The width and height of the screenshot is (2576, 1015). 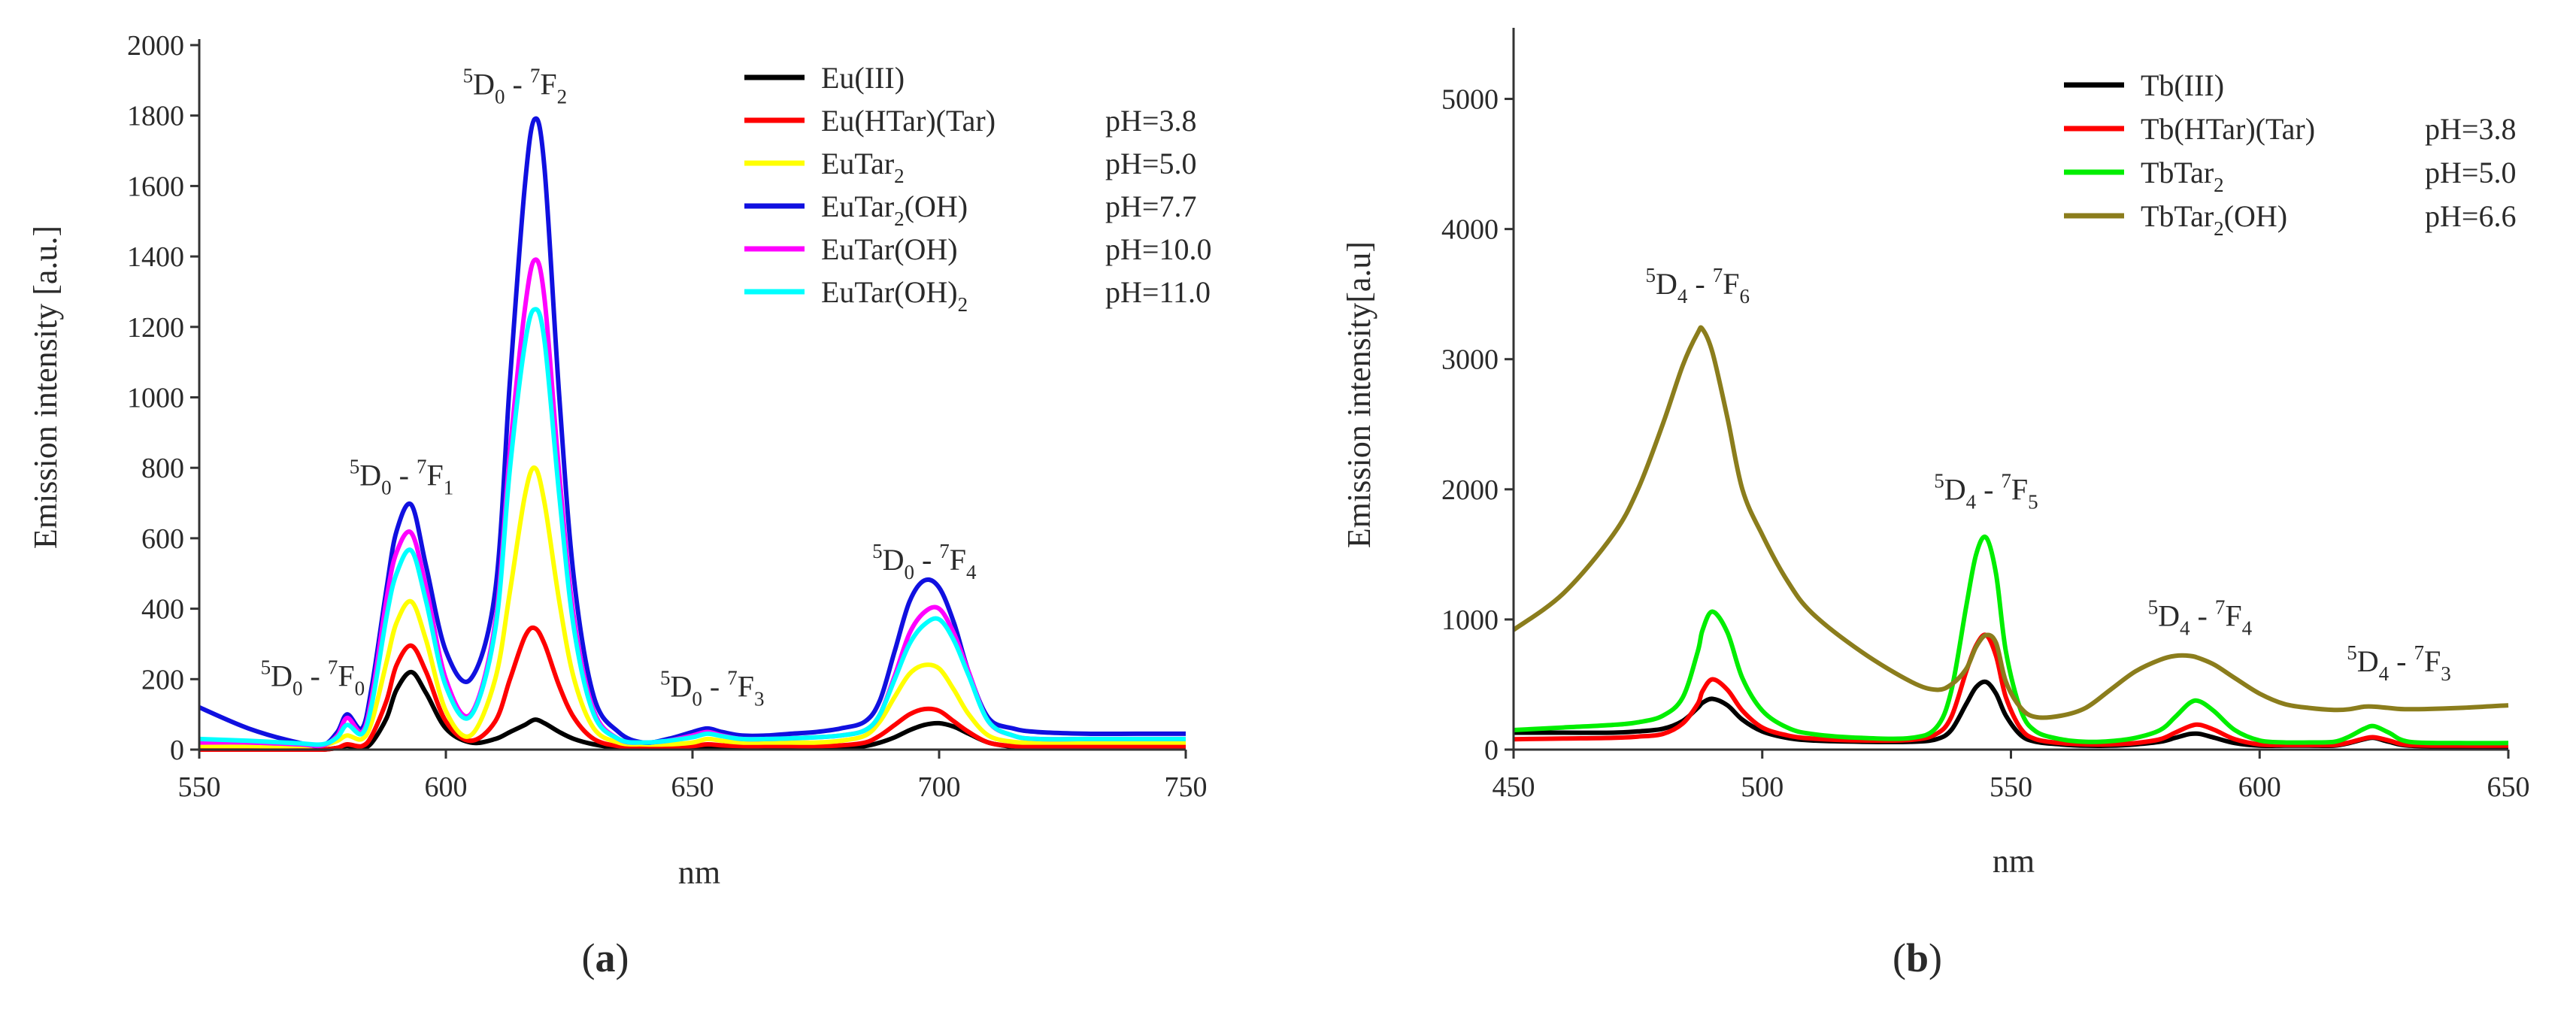 I want to click on panel-b-y-tick-label: 3000, so click(x=1470, y=360).